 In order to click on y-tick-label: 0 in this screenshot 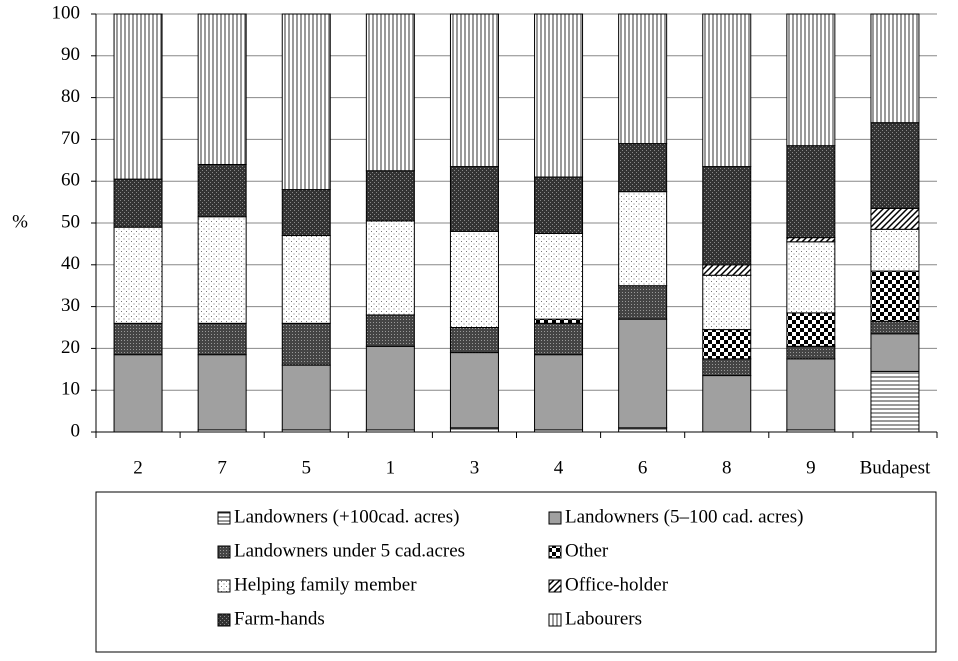, I will do `click(76, 430)`.